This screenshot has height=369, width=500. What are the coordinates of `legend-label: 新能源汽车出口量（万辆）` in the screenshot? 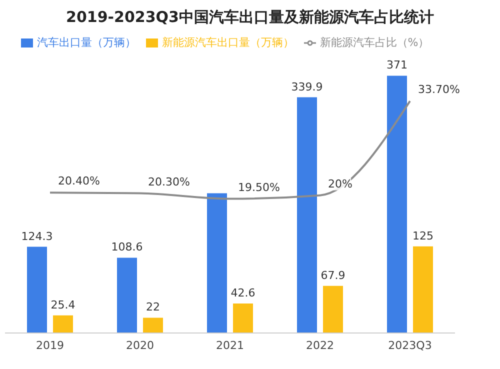 It's located at (228, 42).